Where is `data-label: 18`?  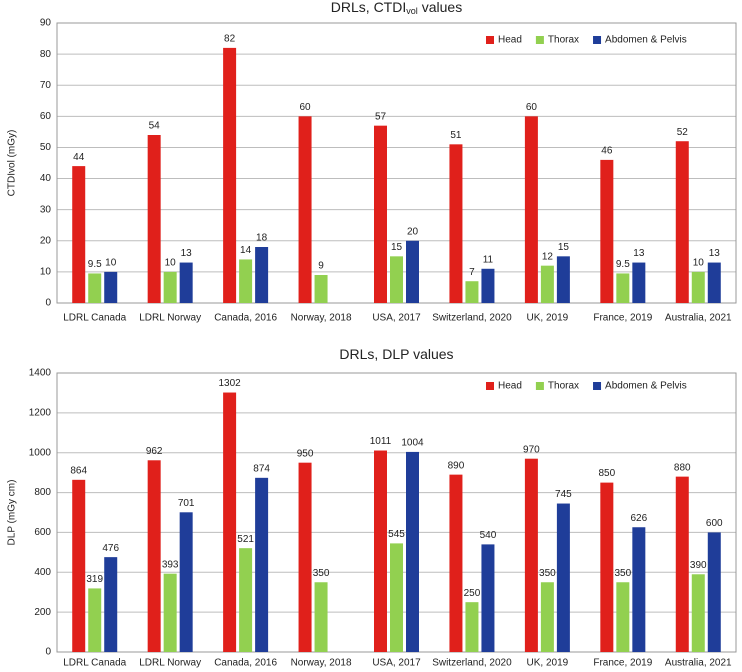
data-label: 18 is located at coordinates (262, 238).